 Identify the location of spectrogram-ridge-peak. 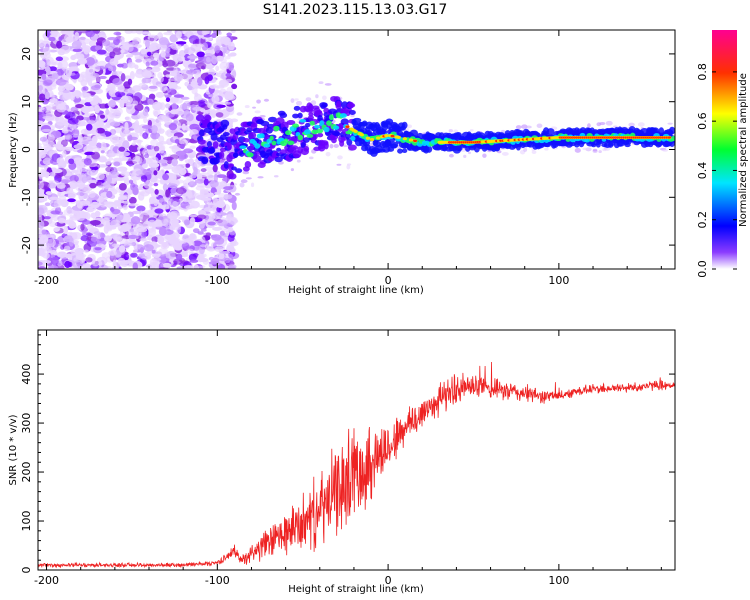
(361, 135).